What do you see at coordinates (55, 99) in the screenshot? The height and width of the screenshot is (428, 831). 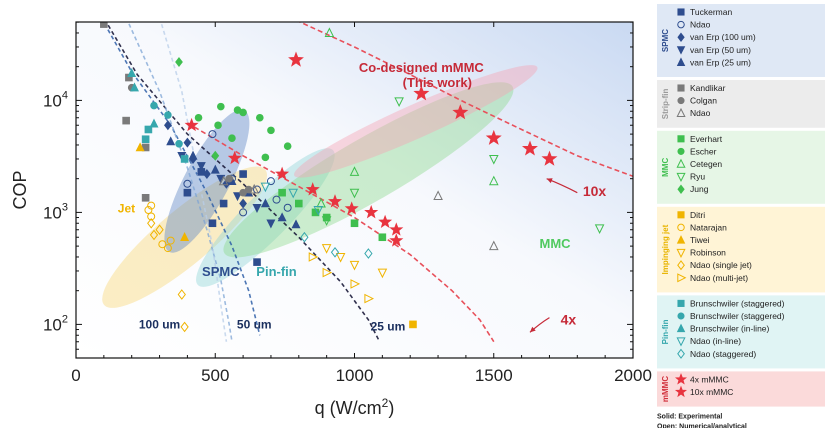 I see `y-tick-label: 10⁴` at bounding box center [55, 99].